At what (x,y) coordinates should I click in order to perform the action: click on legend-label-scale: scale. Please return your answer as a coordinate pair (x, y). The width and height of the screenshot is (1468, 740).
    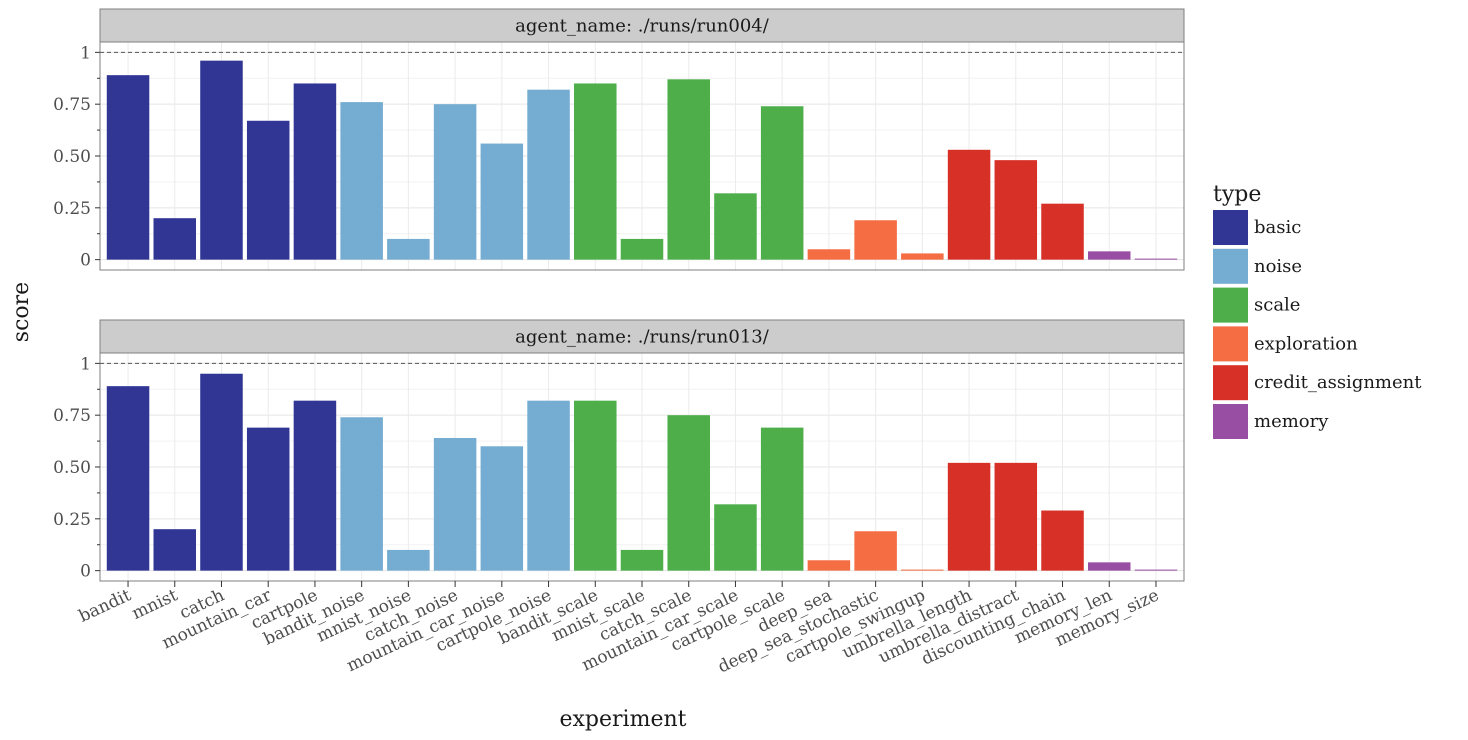
    Looking at the image, I should click on (1277, 305).